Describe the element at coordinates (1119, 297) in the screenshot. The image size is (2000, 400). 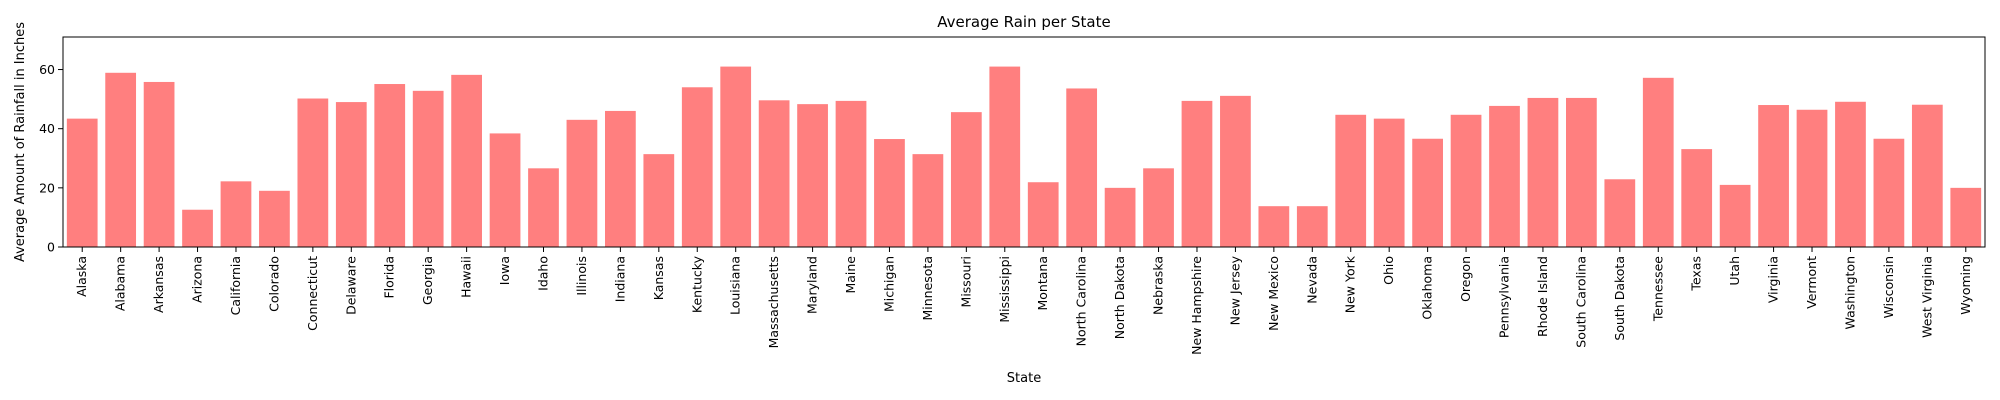
I see `x-tick-label: North Dakota` at that location.